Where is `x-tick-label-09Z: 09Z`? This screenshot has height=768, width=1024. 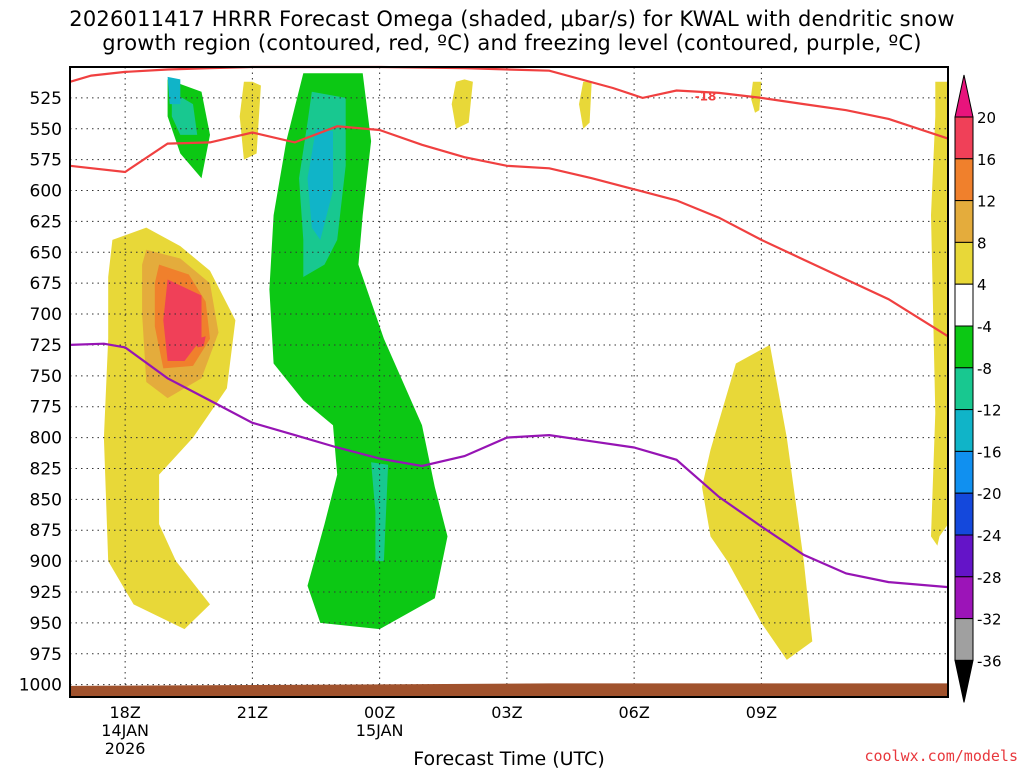
x-tick-label-09Z: 09Z is located at coordinates (761, 712).